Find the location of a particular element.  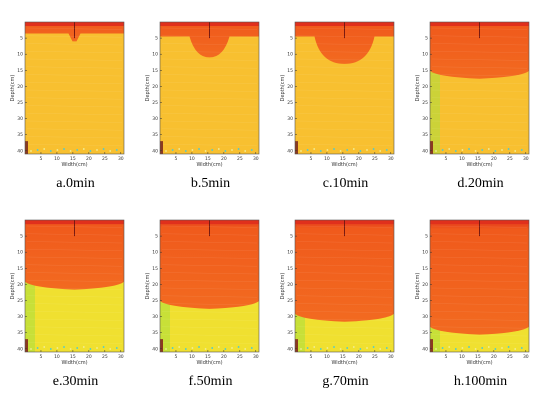

y-tick-label: 15 is located at coordinates (425, 269).